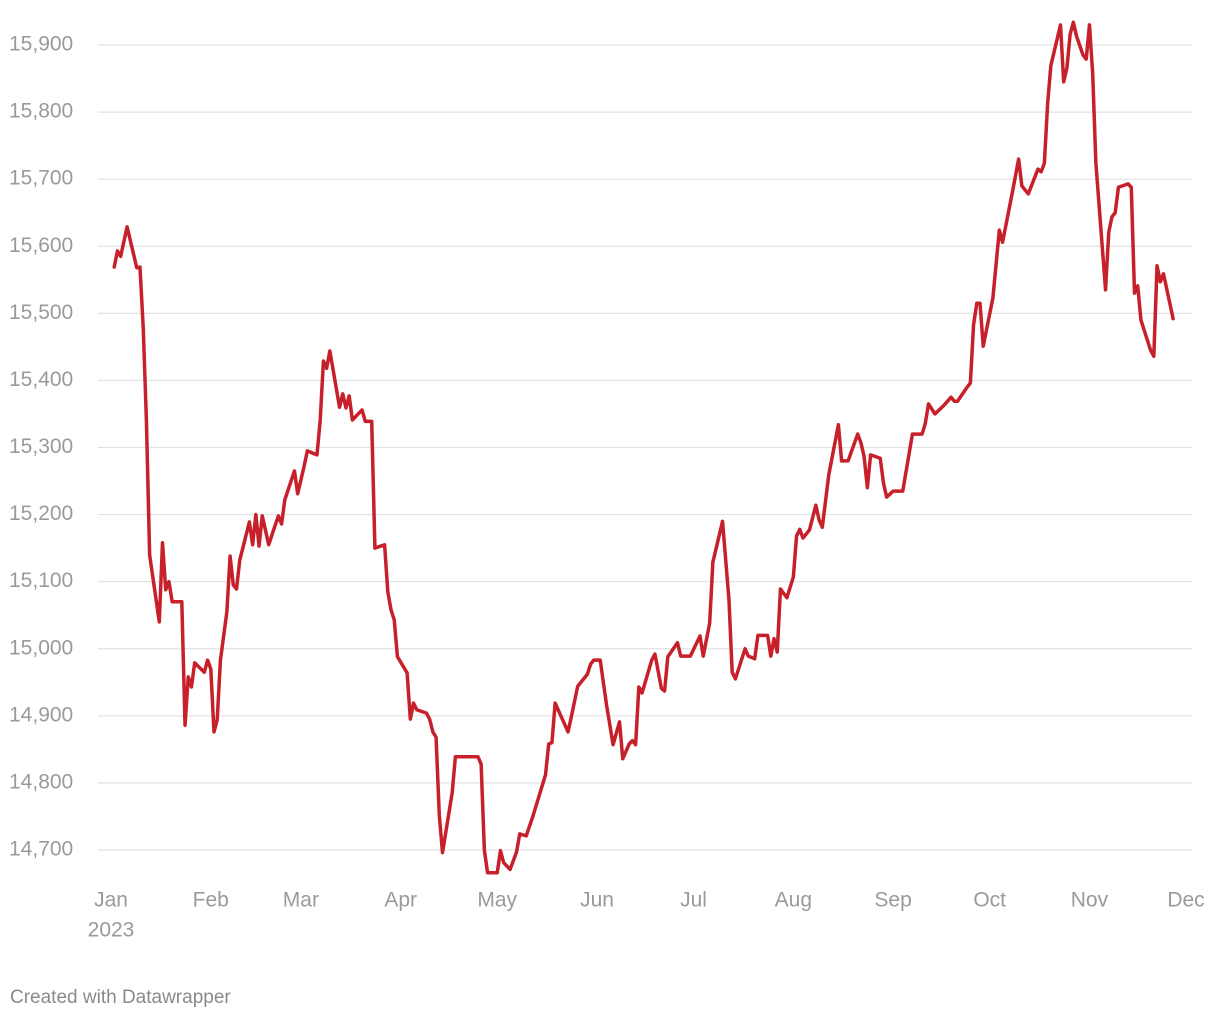 The width and height of the screenshot is (1220, 1025). I want to click on y-tick-label: 14,700, so click(41, 849).